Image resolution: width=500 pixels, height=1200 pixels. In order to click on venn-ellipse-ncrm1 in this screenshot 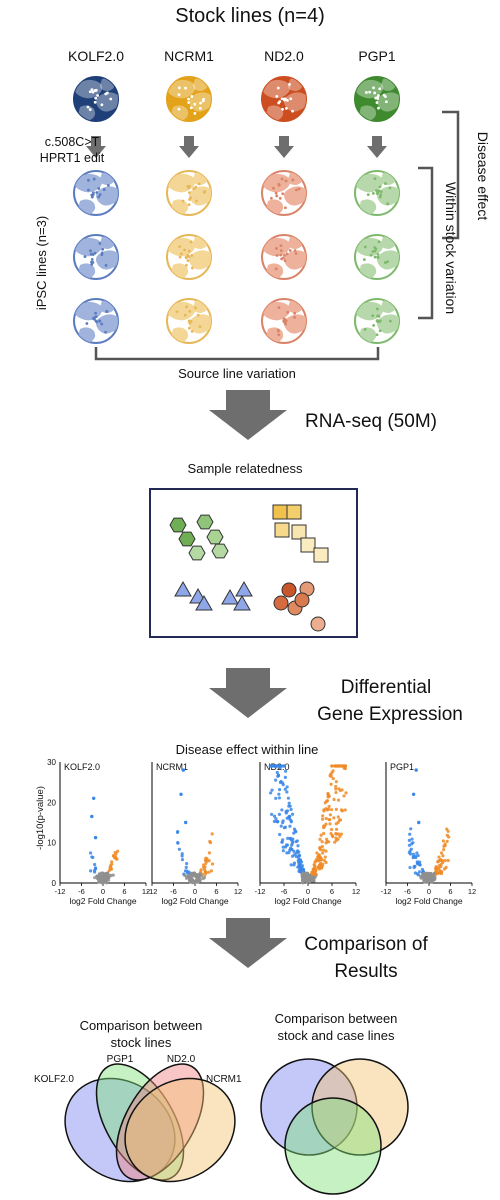, I will do `click(180, 1130)`.